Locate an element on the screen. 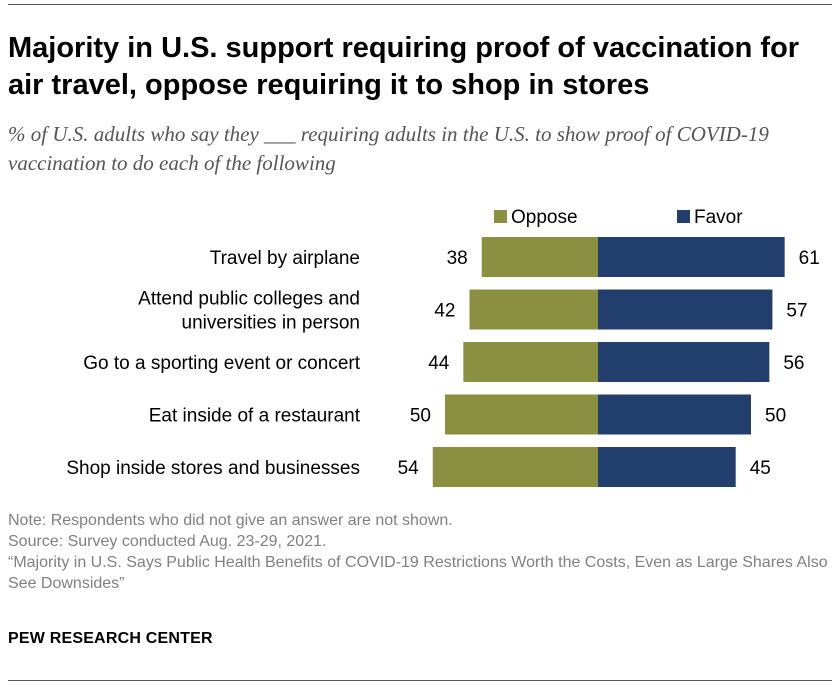 This screenshot has width=840, height=686. org-name: PEW RESEARCH CENTER is located at coordinates (110, 638).